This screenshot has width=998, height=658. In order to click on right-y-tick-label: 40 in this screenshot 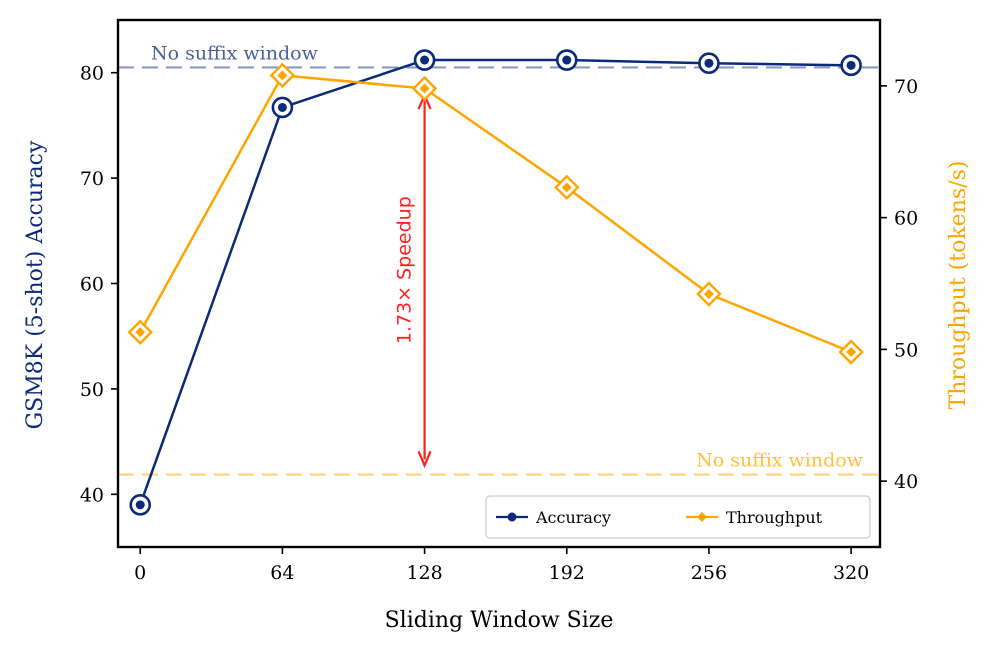, I will do `click(906, 482)`.